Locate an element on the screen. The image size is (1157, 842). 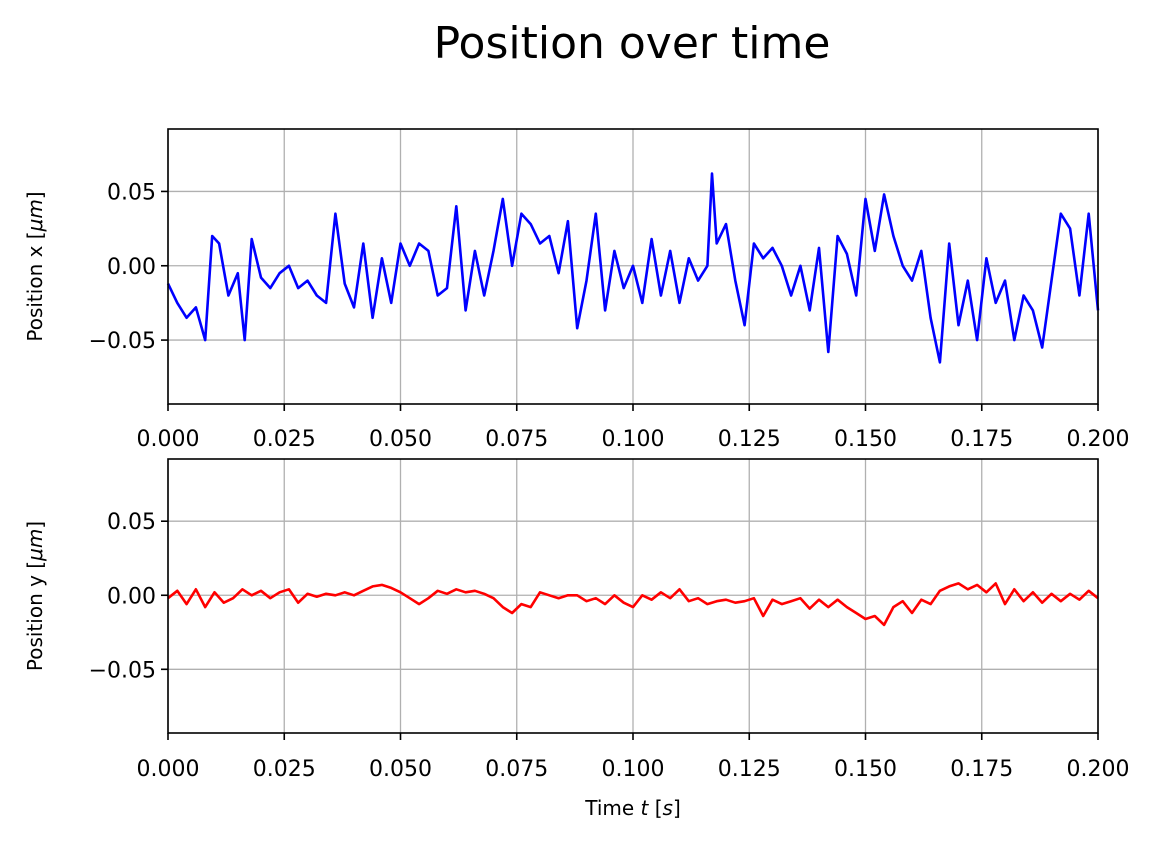
figure-title: Position over time is located at coordinates (632, 43).